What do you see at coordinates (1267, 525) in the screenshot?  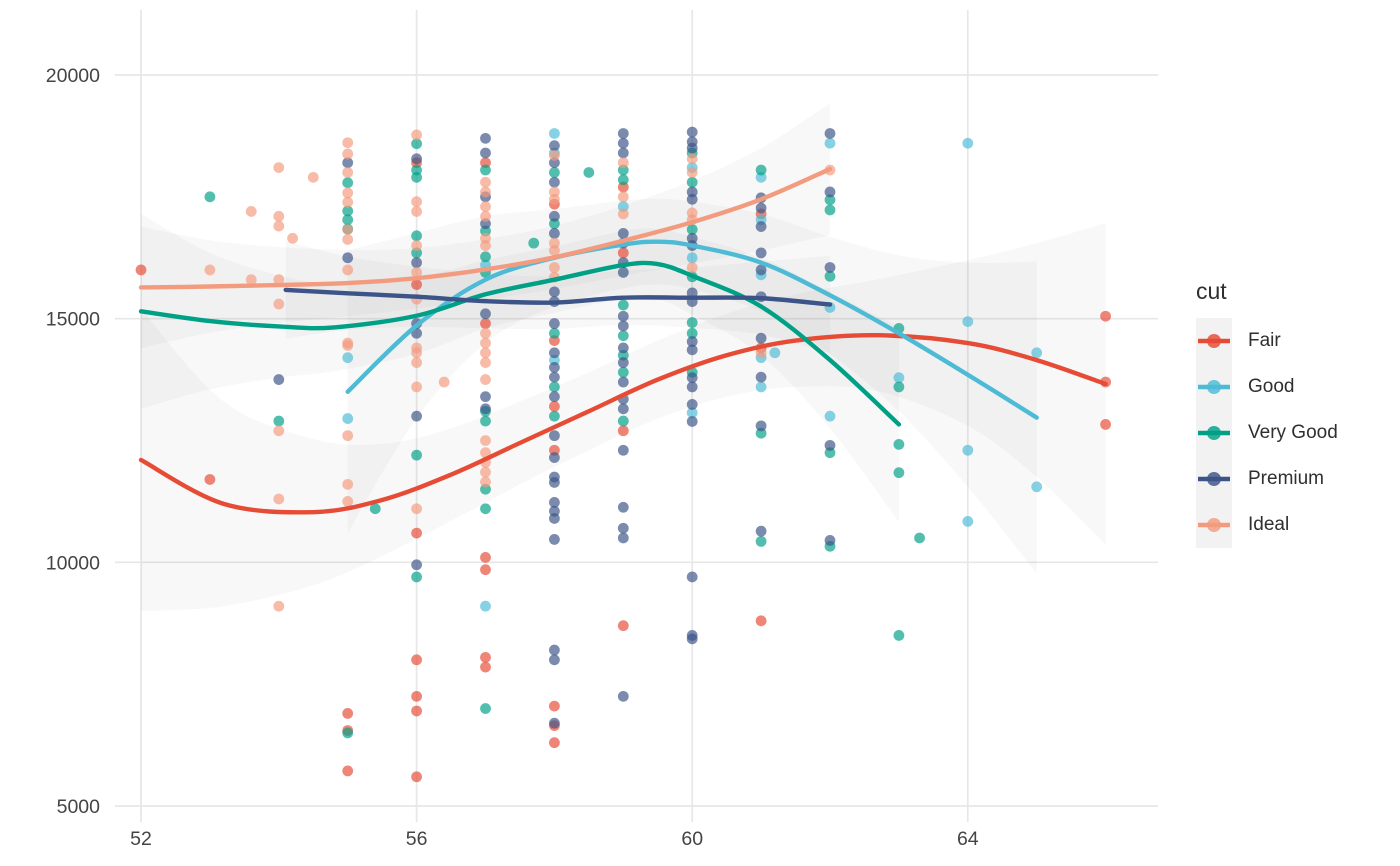 I see `legend-entry-ideal: Ideal` at bounding box center [1267, 525].